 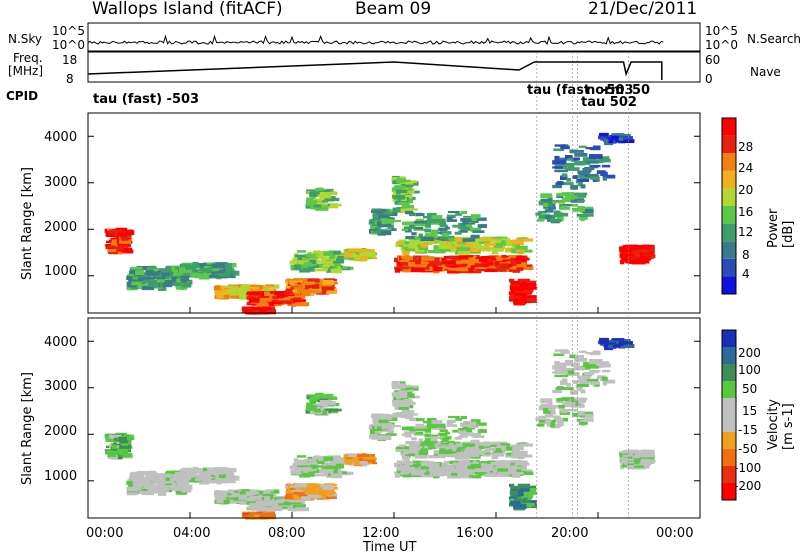 I want to click on cpid-annotation-3: norm, so click(x=605, y=90).